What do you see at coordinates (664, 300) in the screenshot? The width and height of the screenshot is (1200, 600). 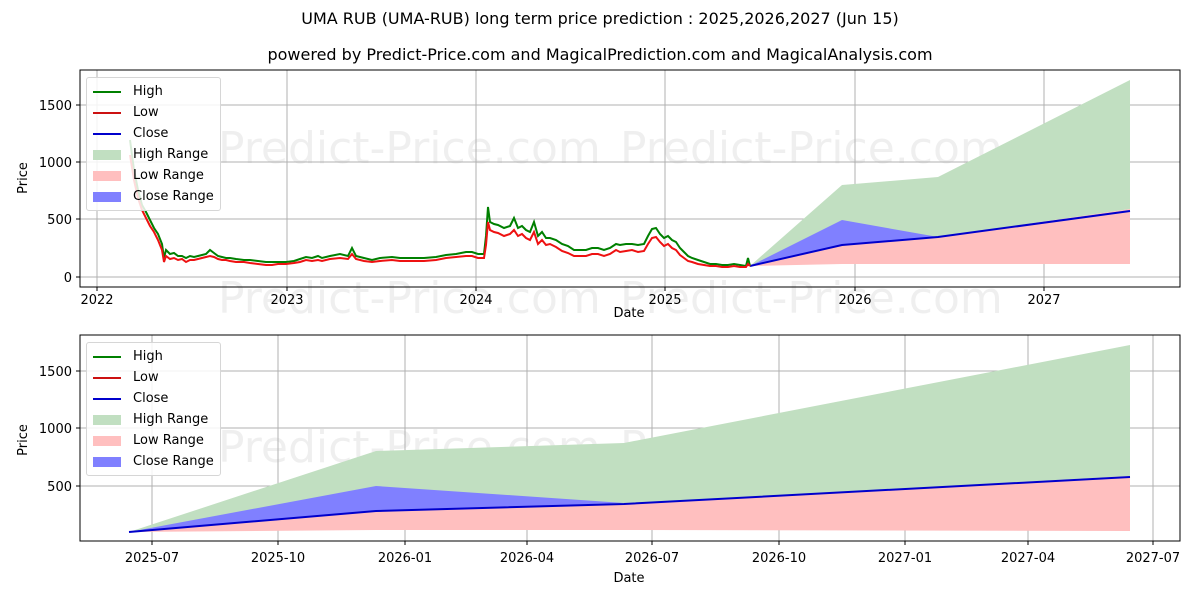 I see `x-tick: 2025` at bounding box center [664, 300].